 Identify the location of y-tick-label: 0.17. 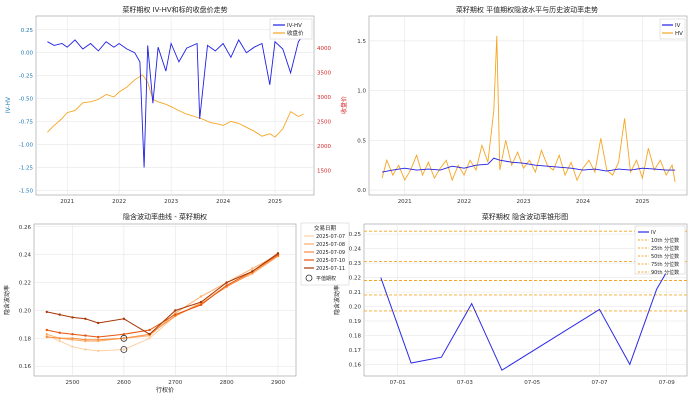
(355, 351).